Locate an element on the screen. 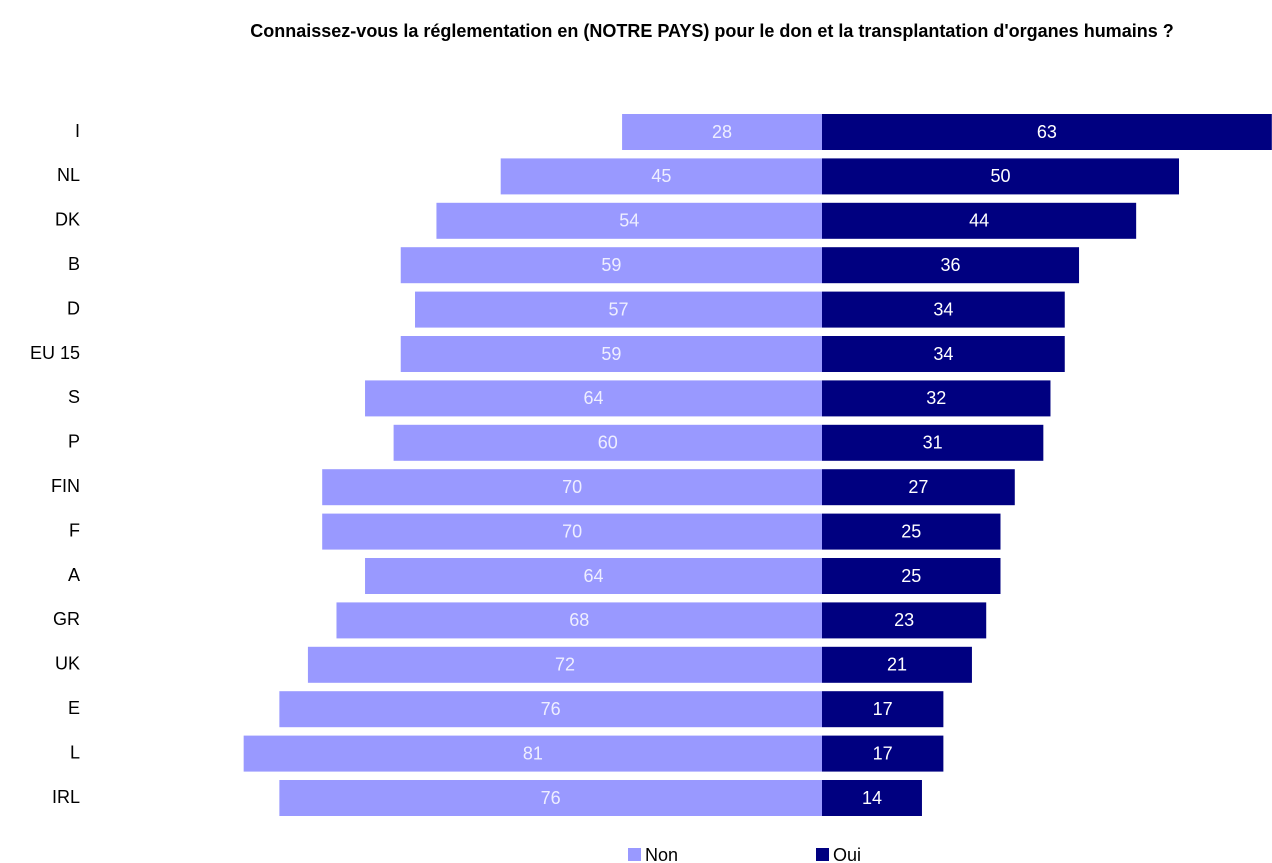 The image size is (1272, 863). value-label: 36 is located at coordinates (951, 265).